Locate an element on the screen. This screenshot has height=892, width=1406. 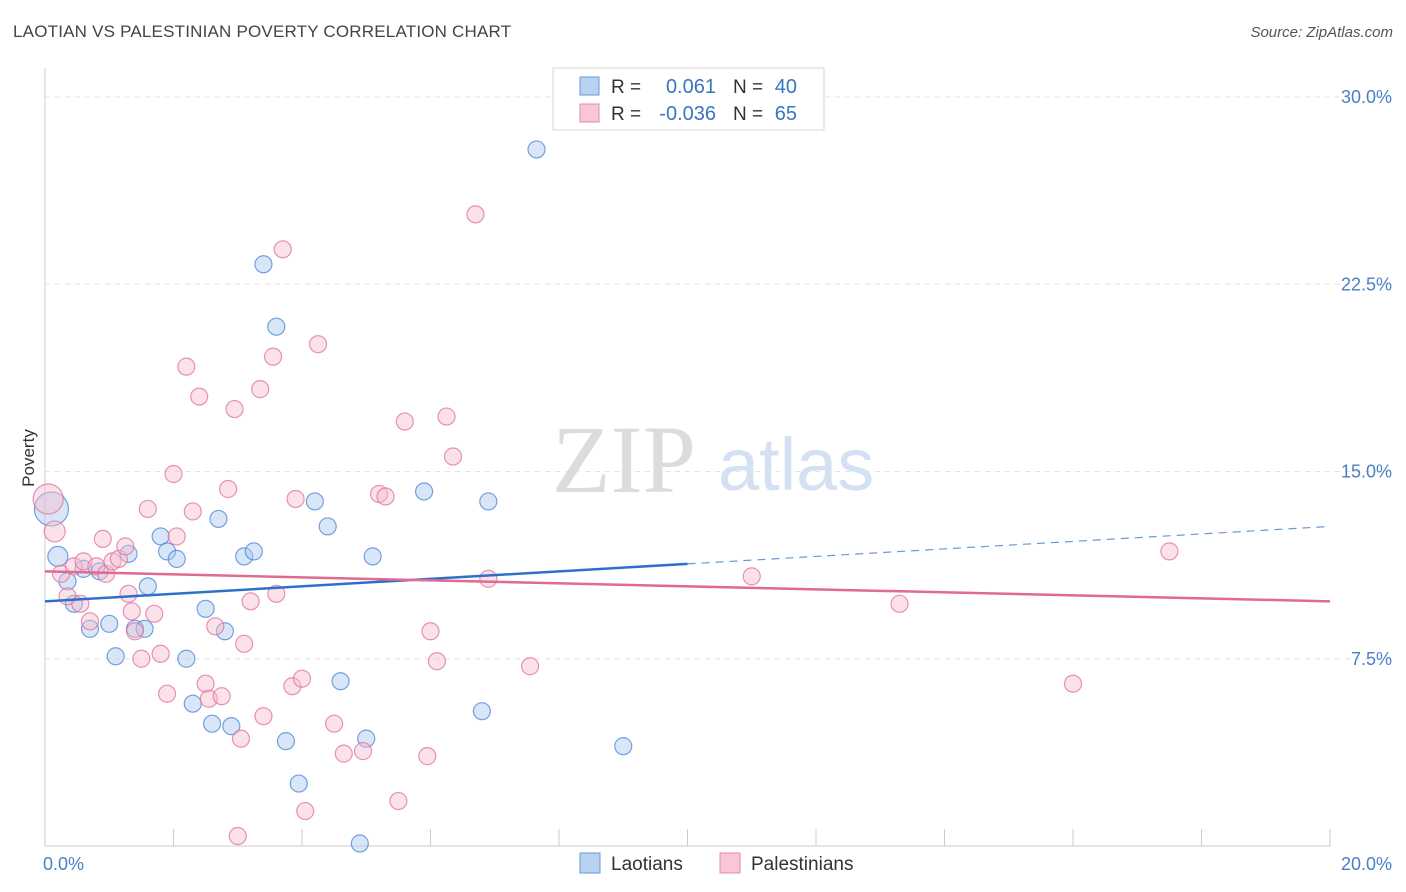
stats-r-label-2: R = is located at coordinates (626, 114).